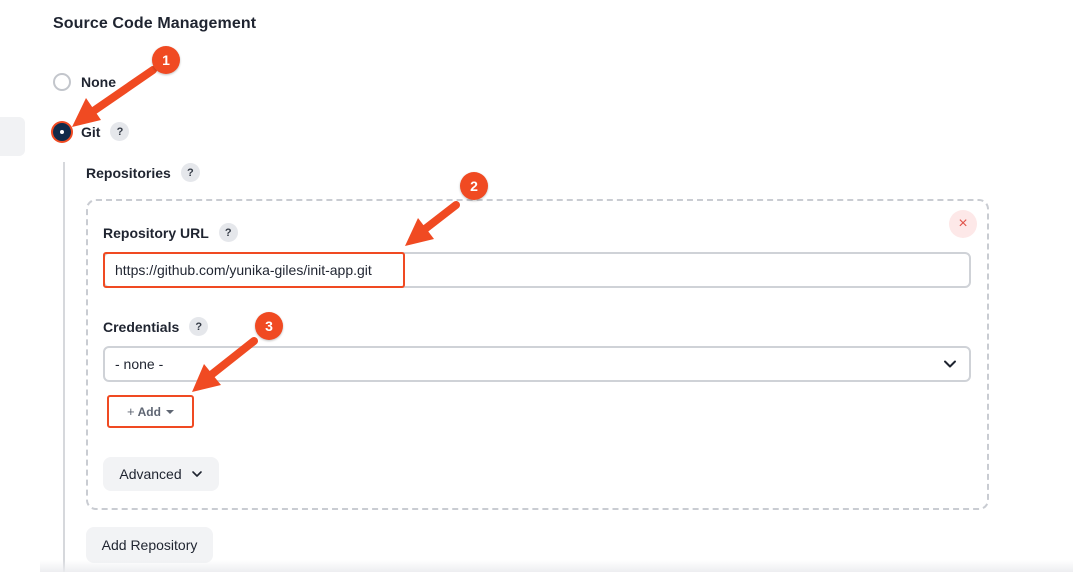  I want to click on annotation-badge-3: 3, so click(269, 326).